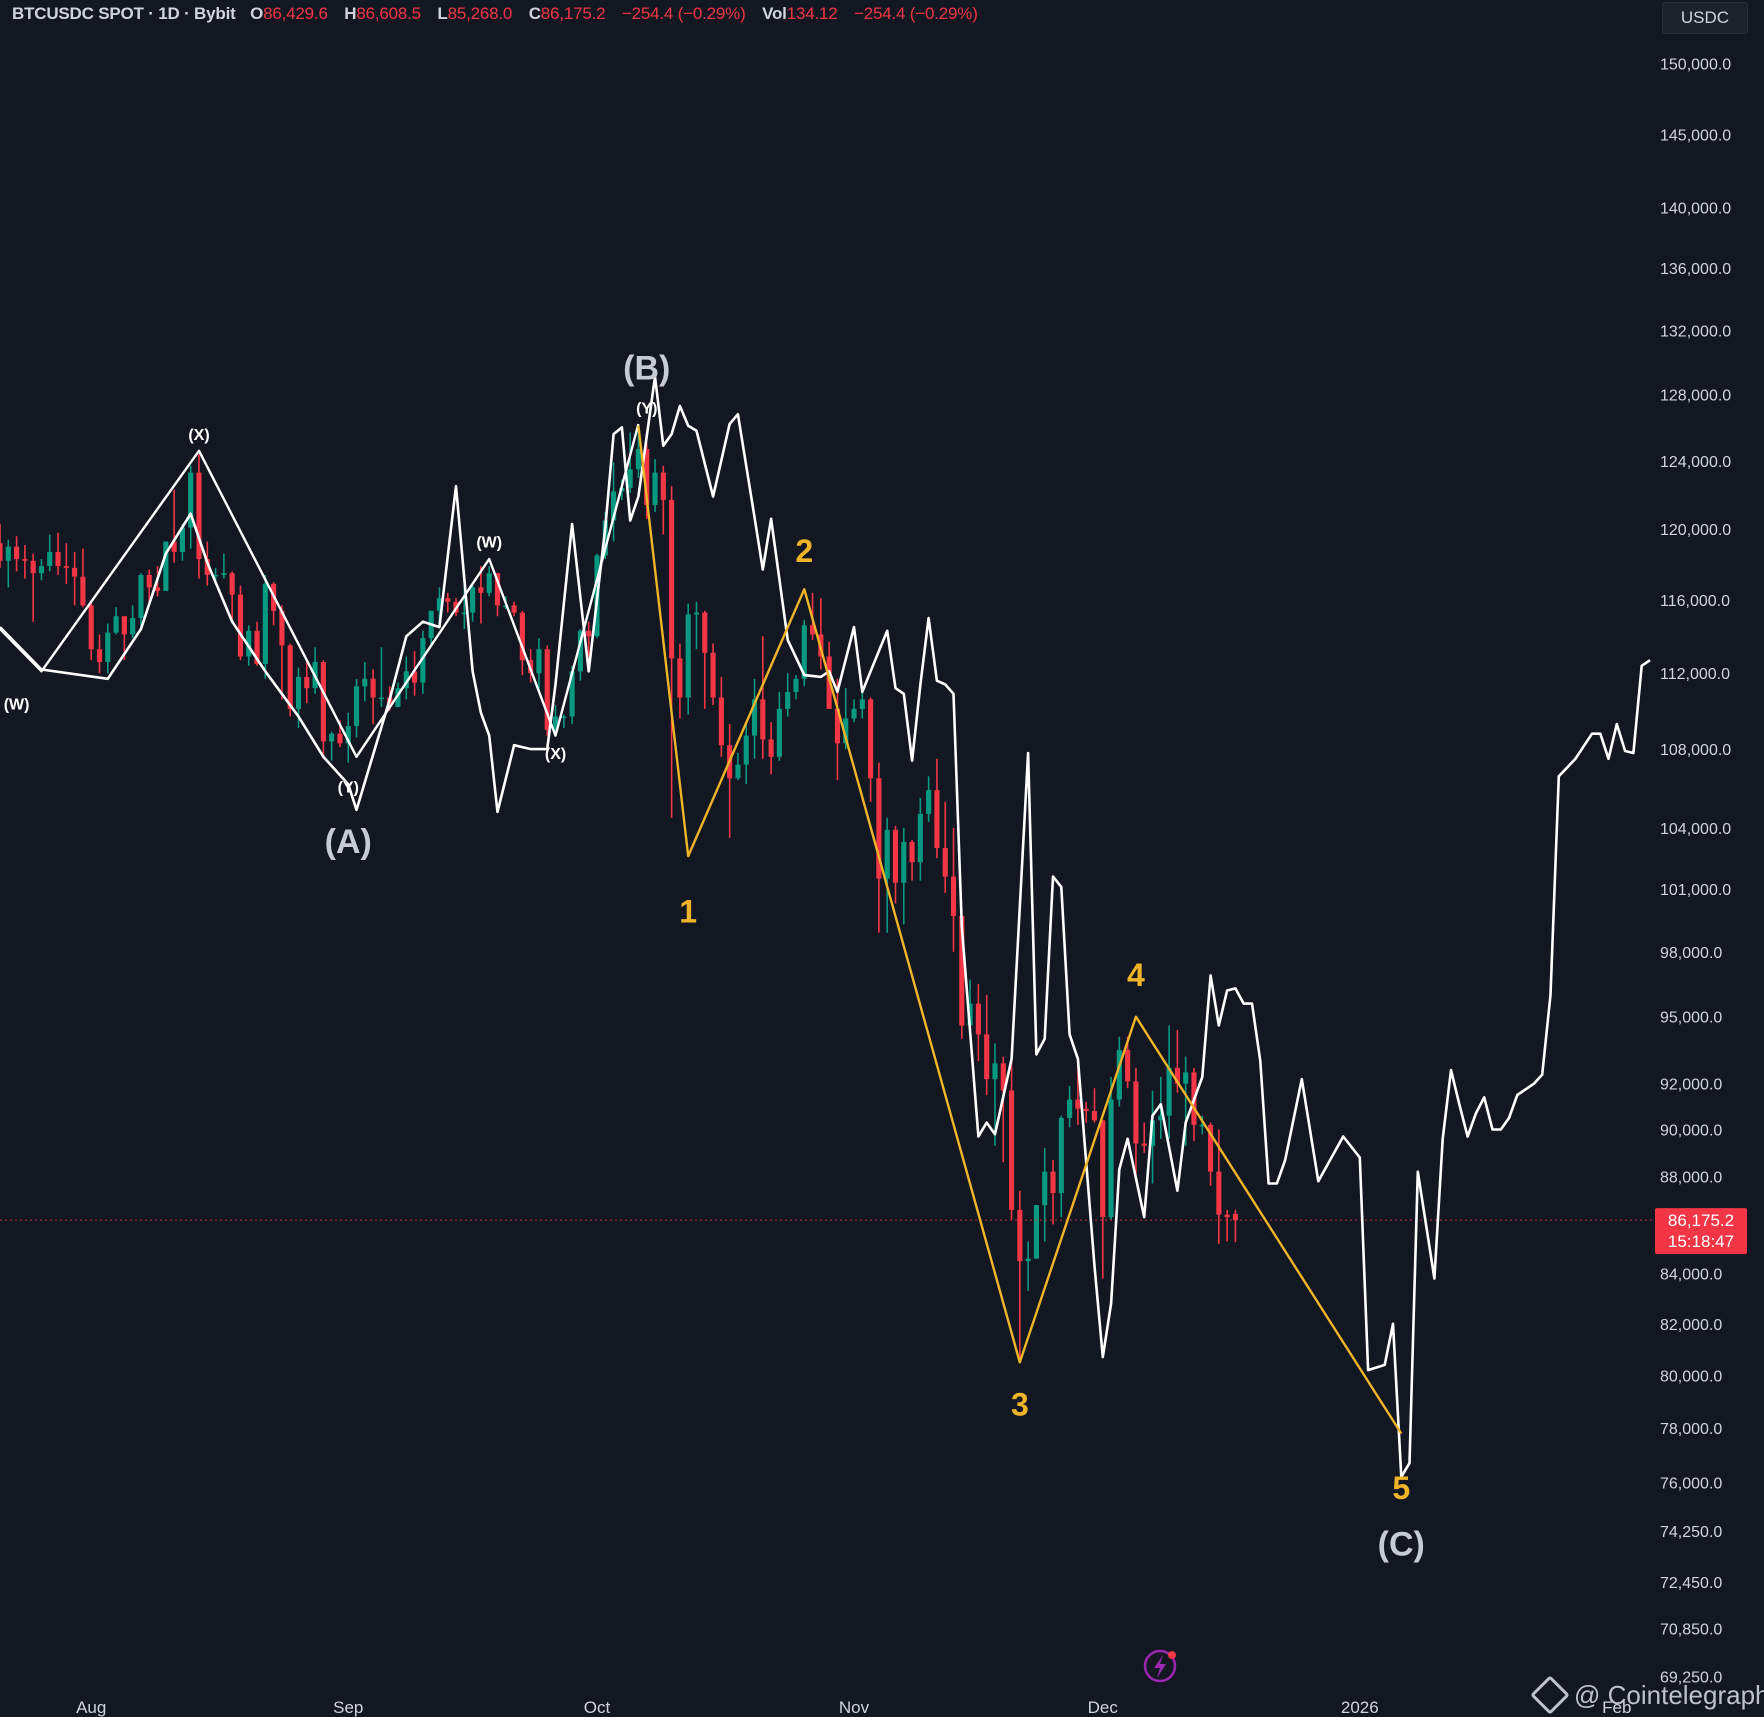  Describe the element at coordinates (1647, 1695) in the screenshot. I see `watermark: @ Cointelegraph` at that location.